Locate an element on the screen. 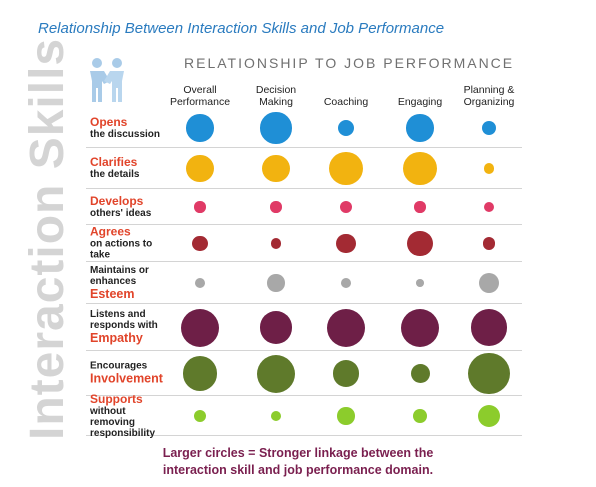 This screenshot has width=596, height=487. two-people-shaking-hands-icon is located at coordinates (107, 80).